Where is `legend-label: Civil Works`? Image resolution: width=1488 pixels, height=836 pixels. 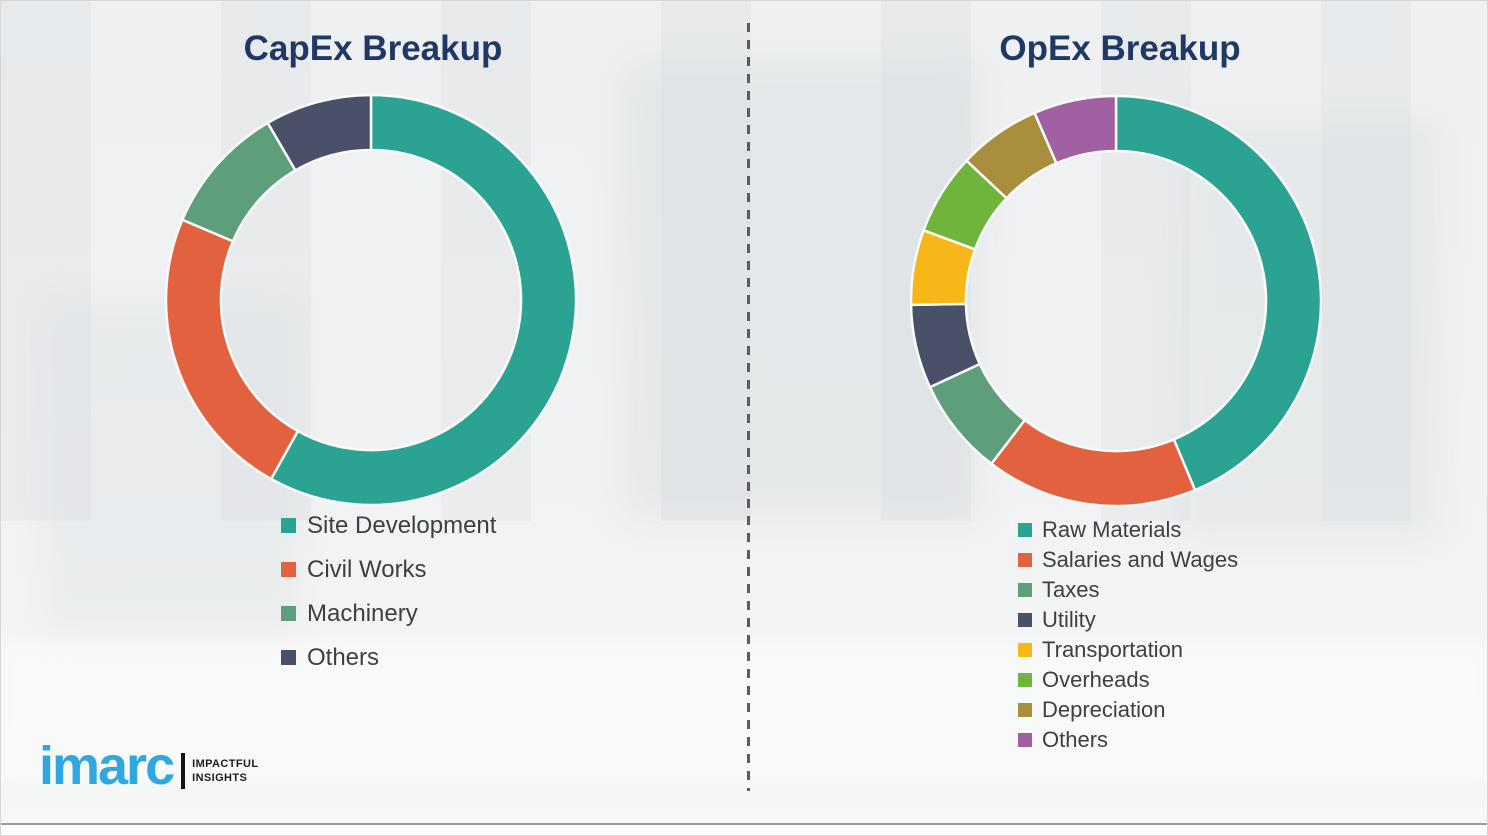 legend-label: Civil Works is located at coordinates (367, 569).